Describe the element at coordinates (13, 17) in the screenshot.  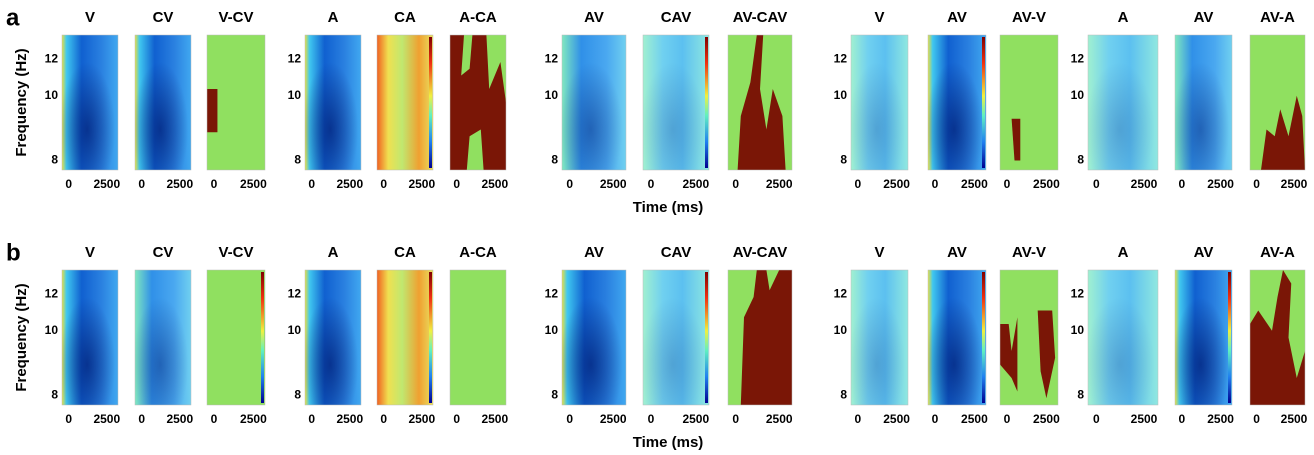
I see `panel-label: a` at that location.